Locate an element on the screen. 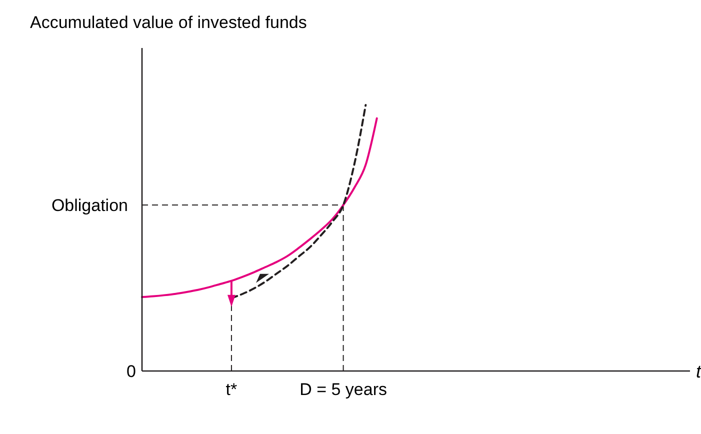  text: 0 is located at coordinates (131, 371).